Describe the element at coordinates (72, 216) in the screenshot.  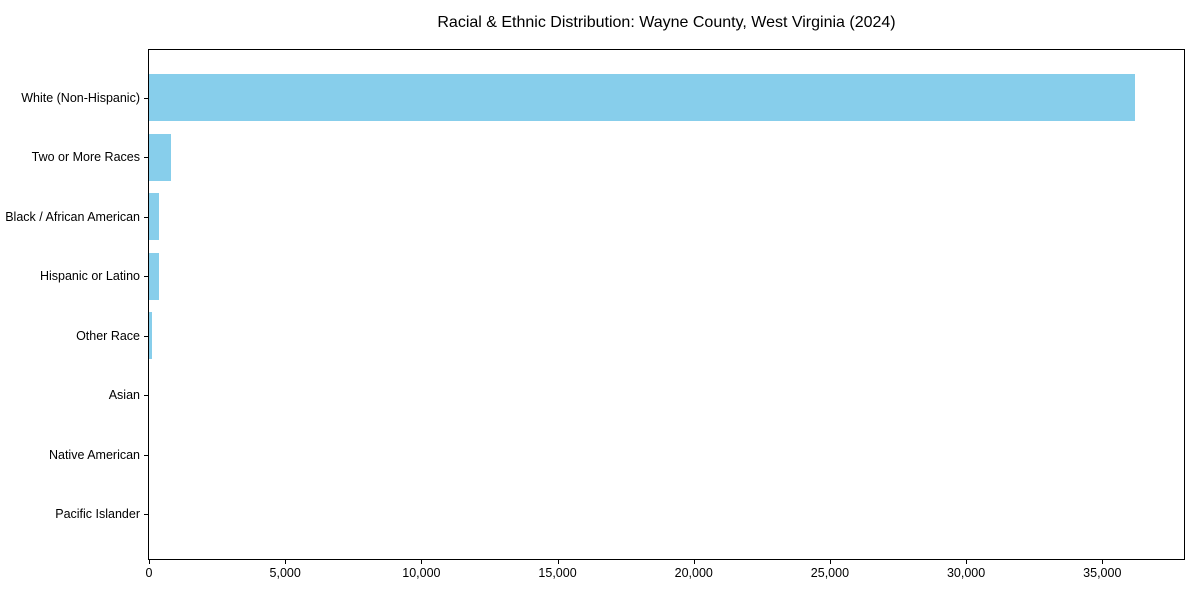
I see `y-axis-label-black-african-american: Black / African American` at that location.